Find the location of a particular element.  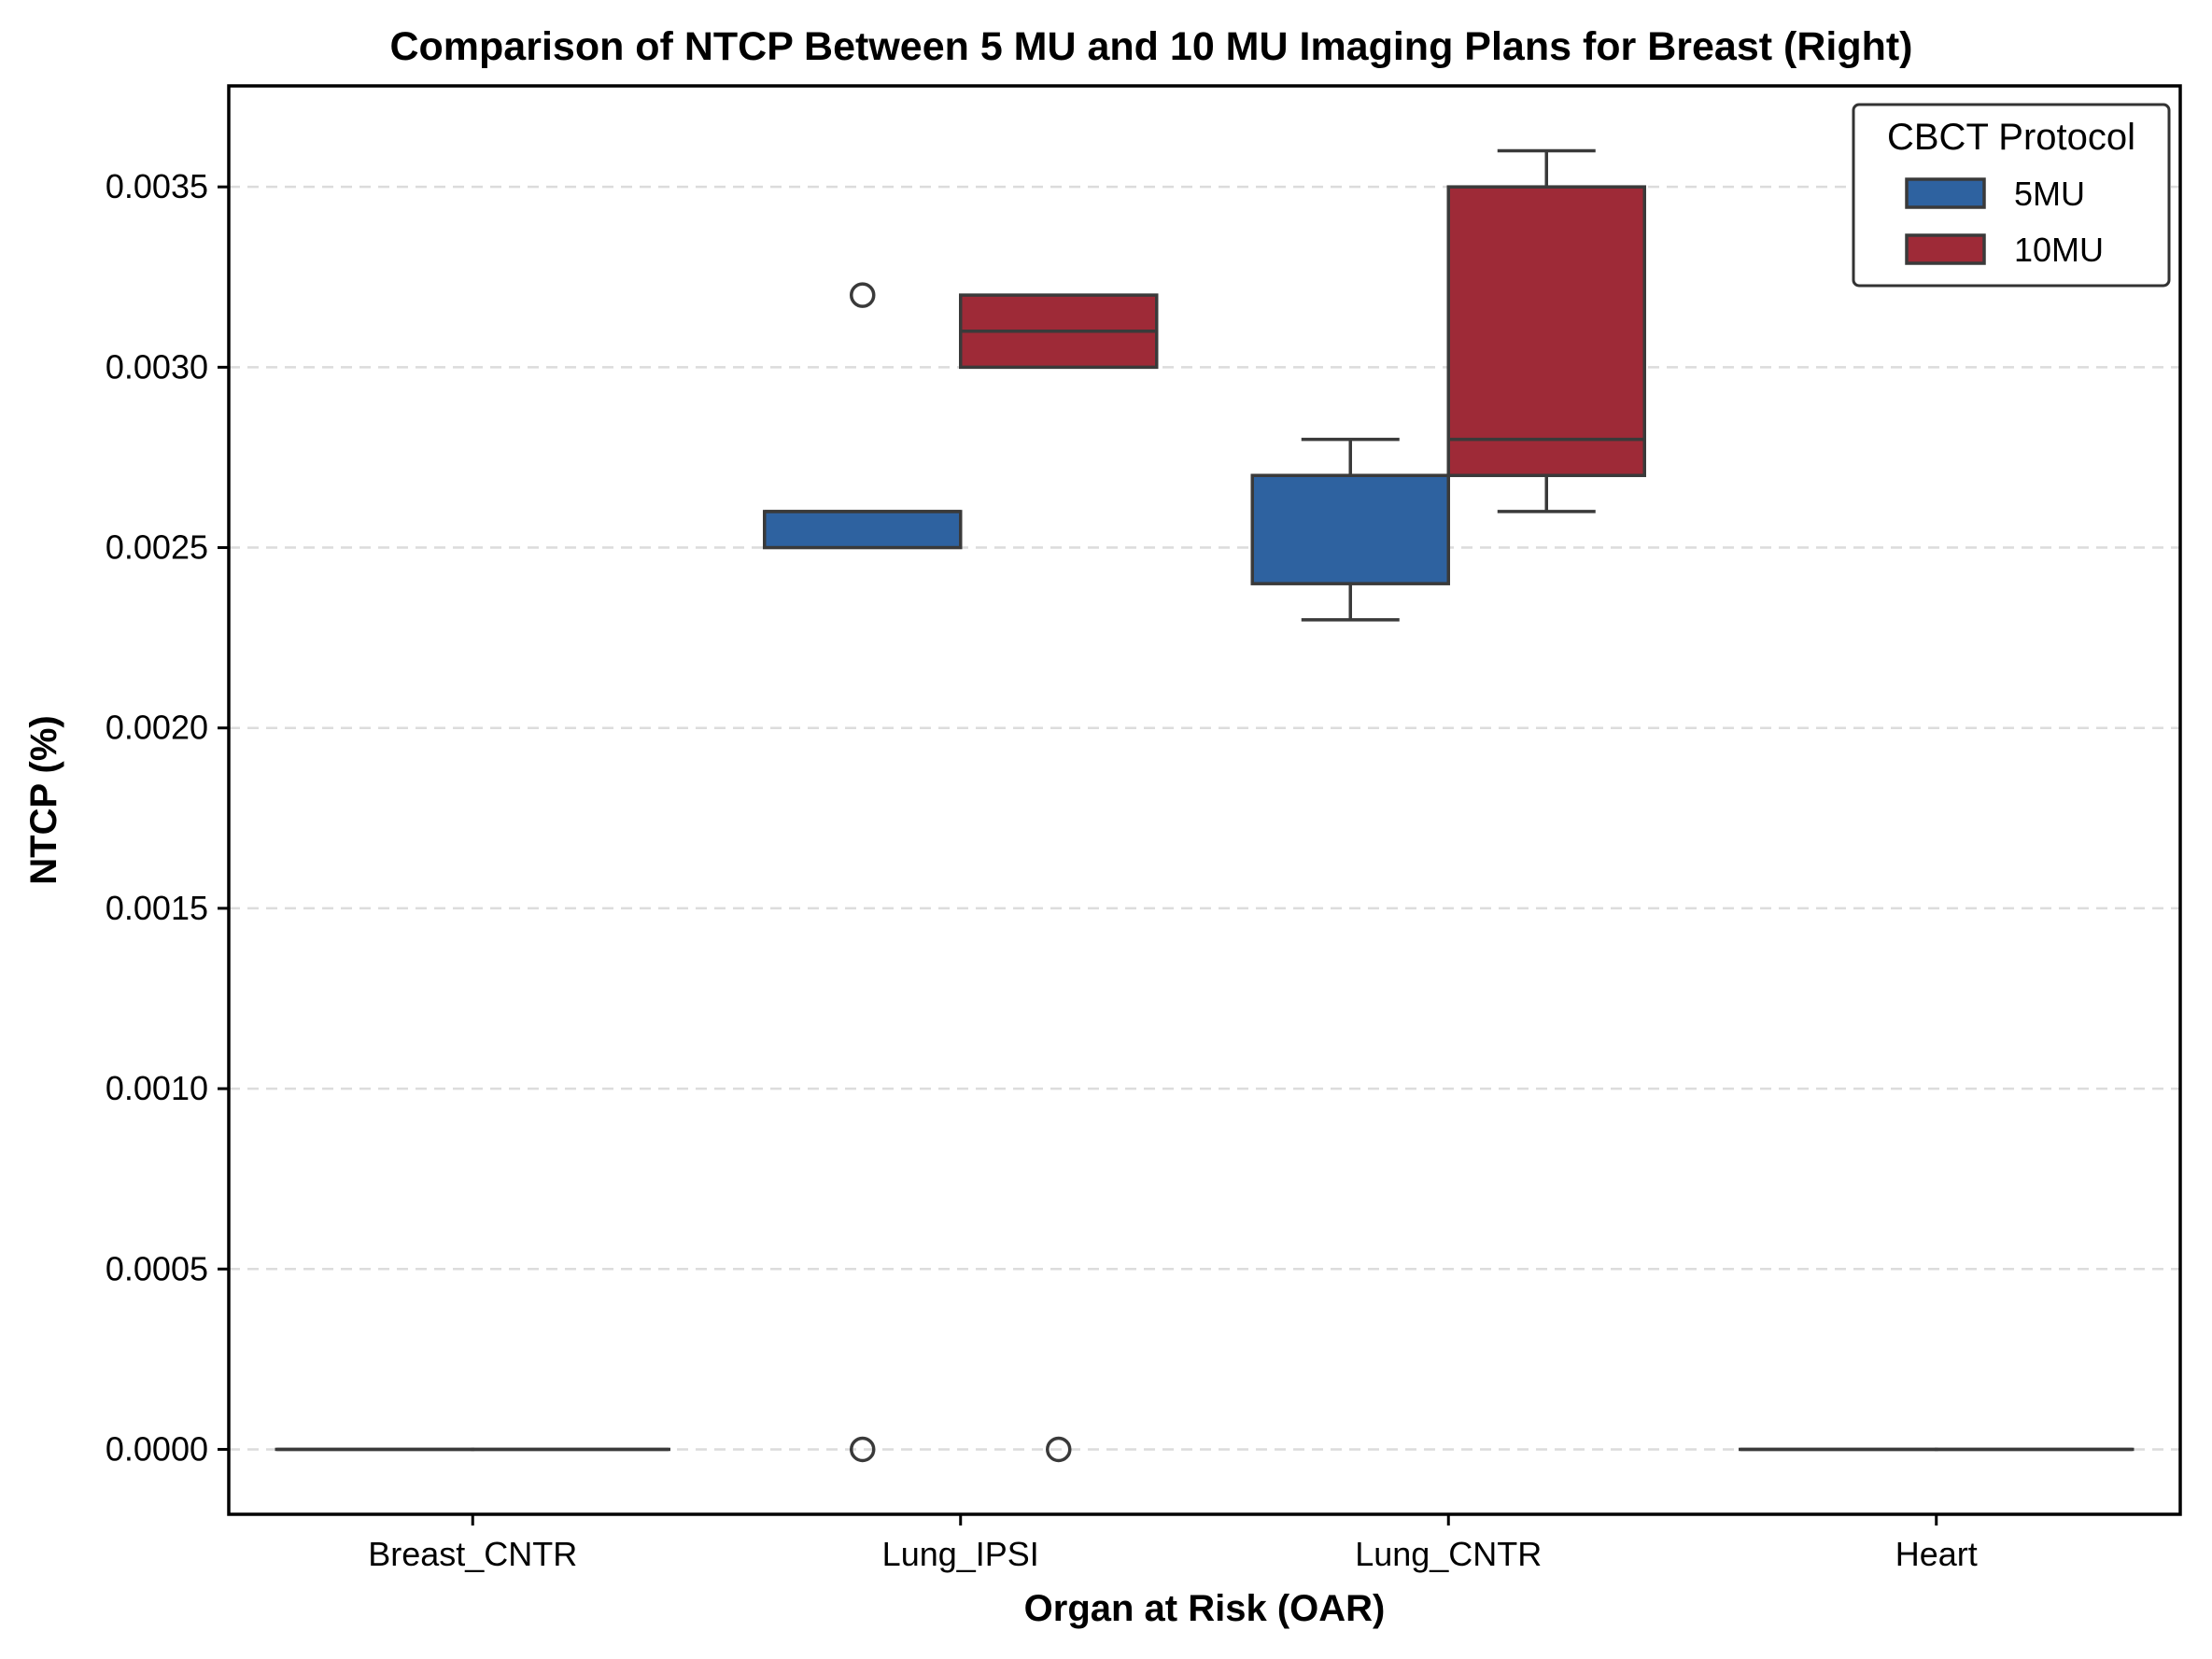

x-axis-label: Organ at Risk (OAR) is located at coordinates (1205, 1608).